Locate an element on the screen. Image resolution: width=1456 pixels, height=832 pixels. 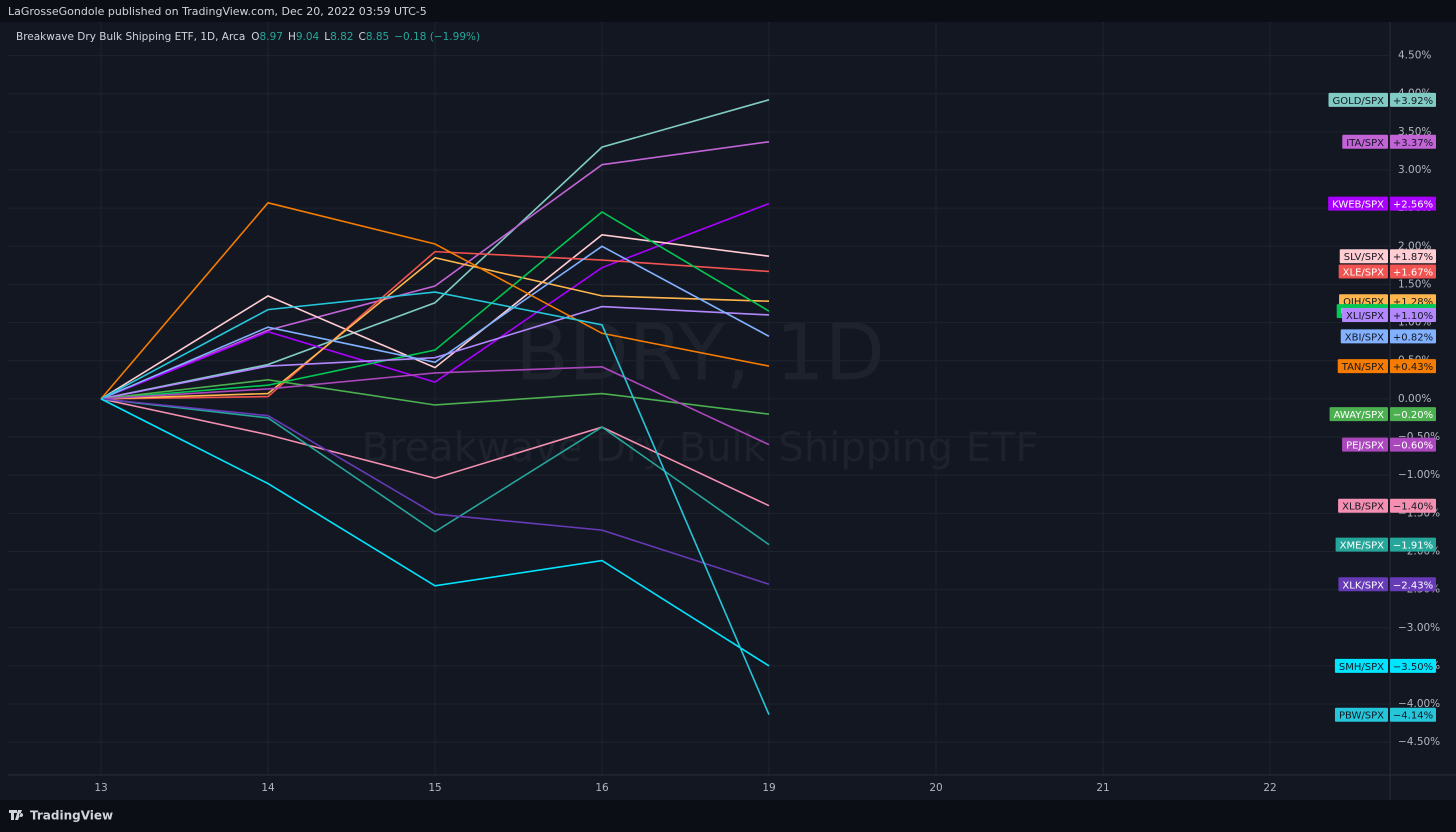
logo-icon is located at coordinates (16, 815).